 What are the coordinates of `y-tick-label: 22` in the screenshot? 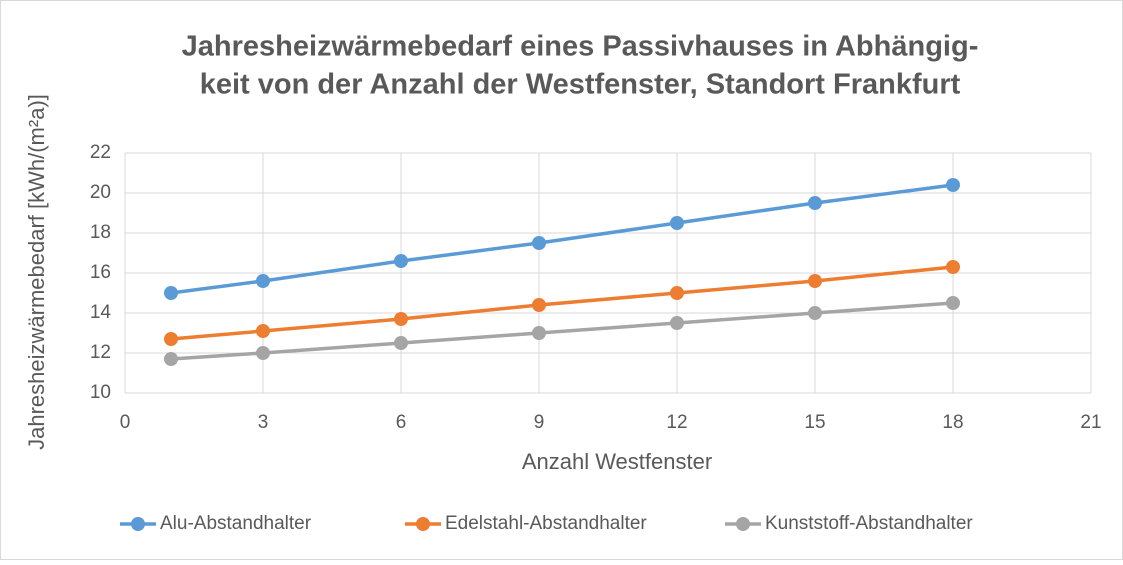 It's located at (100, 152).